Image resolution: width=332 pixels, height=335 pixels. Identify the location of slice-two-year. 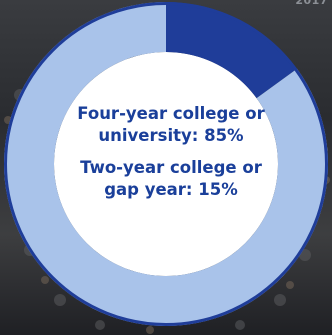
(232, 50).